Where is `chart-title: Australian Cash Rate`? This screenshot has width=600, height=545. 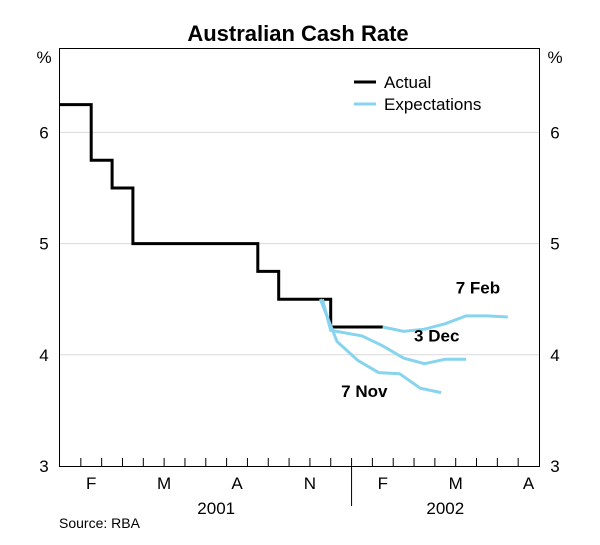 chart-title: Australian Cash Rate is located at coordinates (297, 33).